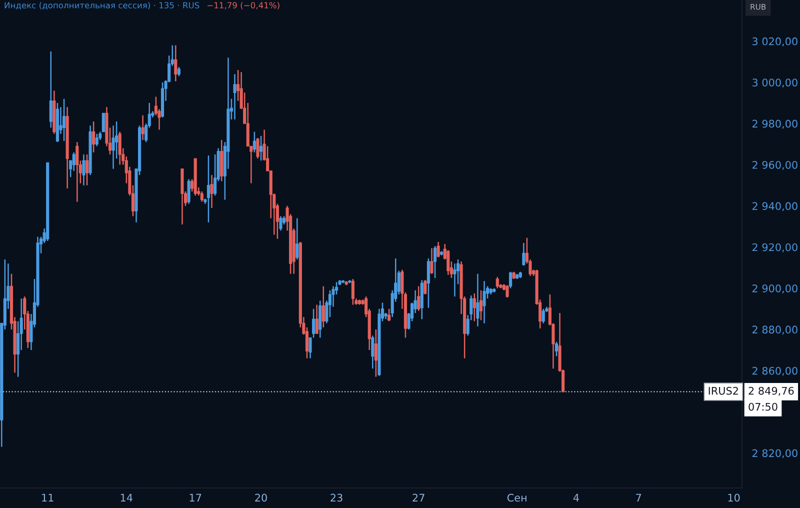  Describe the element at coordinates (775, 207) in the screenshot. I see `y-tick-label: 2 940,00` at that location.